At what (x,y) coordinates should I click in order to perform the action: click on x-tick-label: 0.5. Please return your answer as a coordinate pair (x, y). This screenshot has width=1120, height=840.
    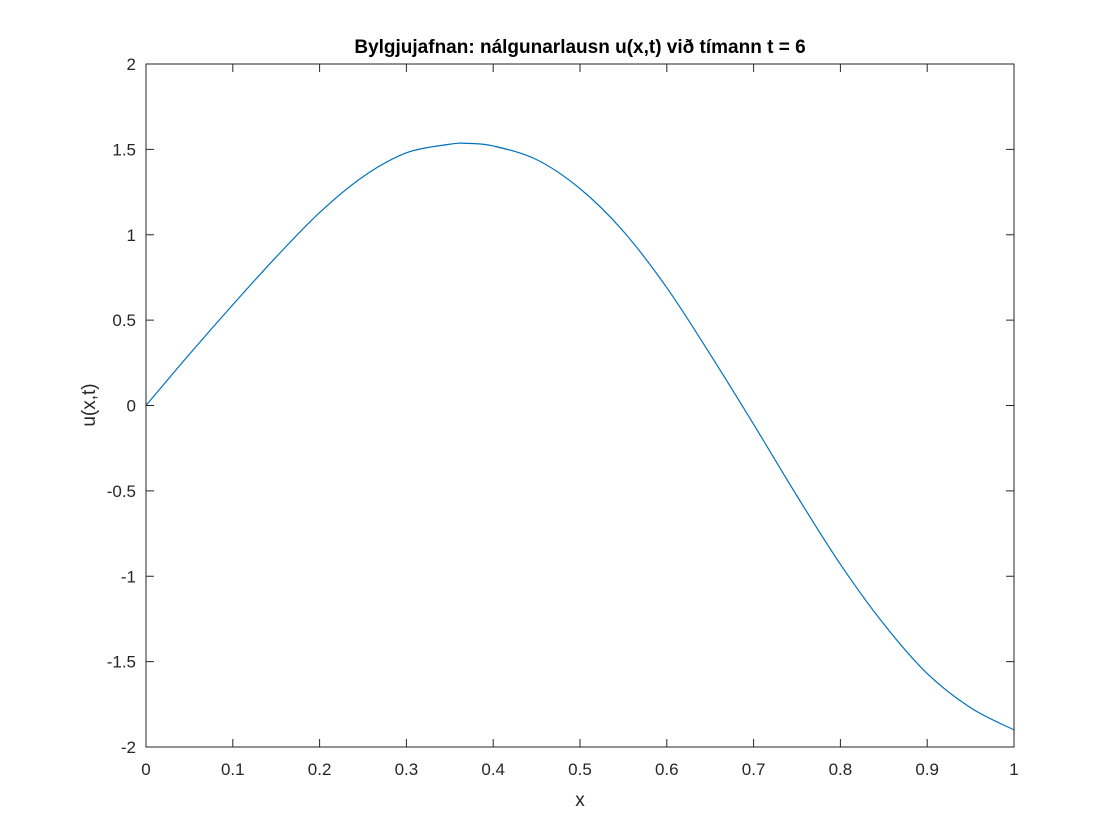
    Looking at the image, I should click on (580, 769).